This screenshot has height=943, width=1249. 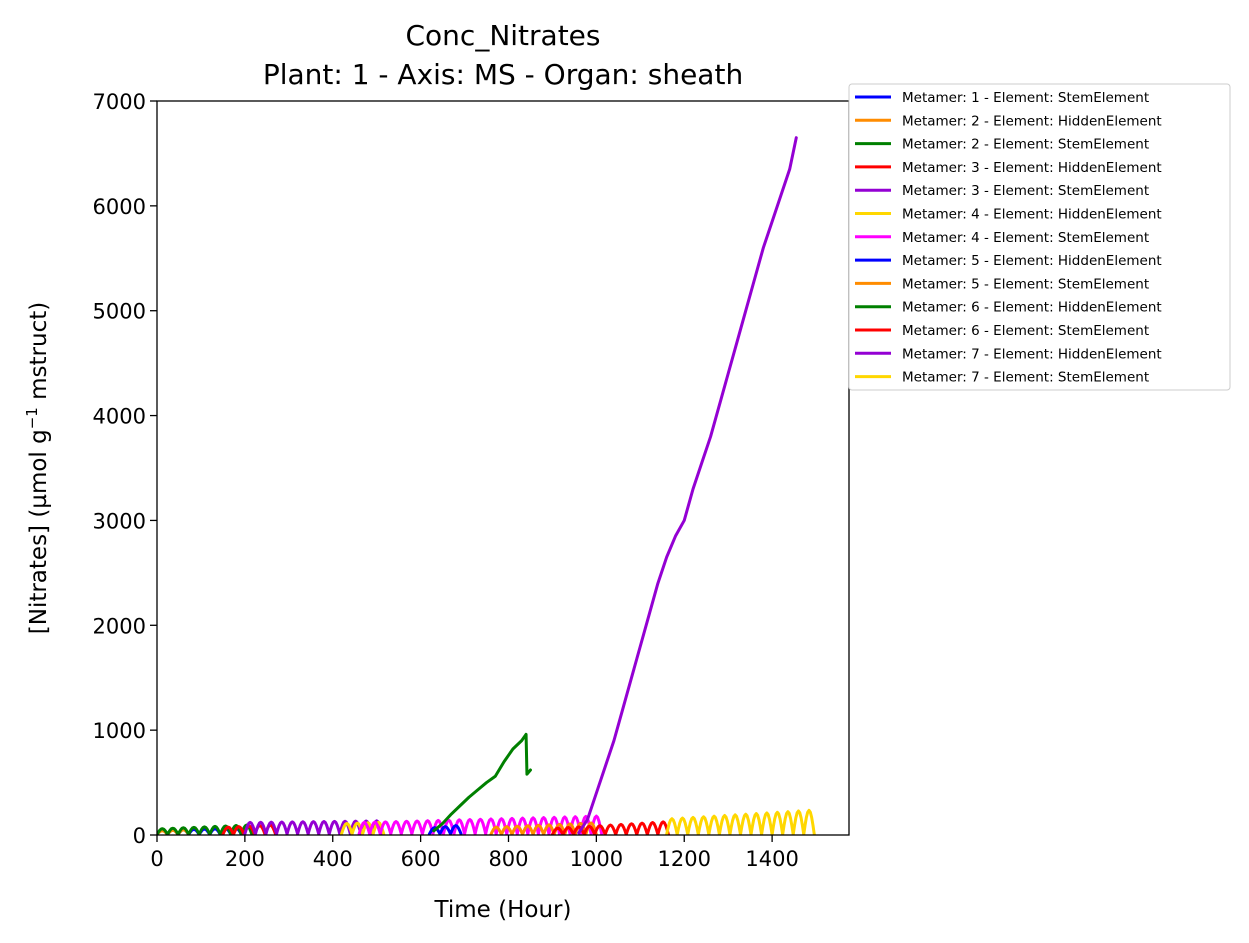 I want to click on chart-subtitle: Plant: 1 - Axis: MS - Organ: sheath, so click(x=503, y=74).